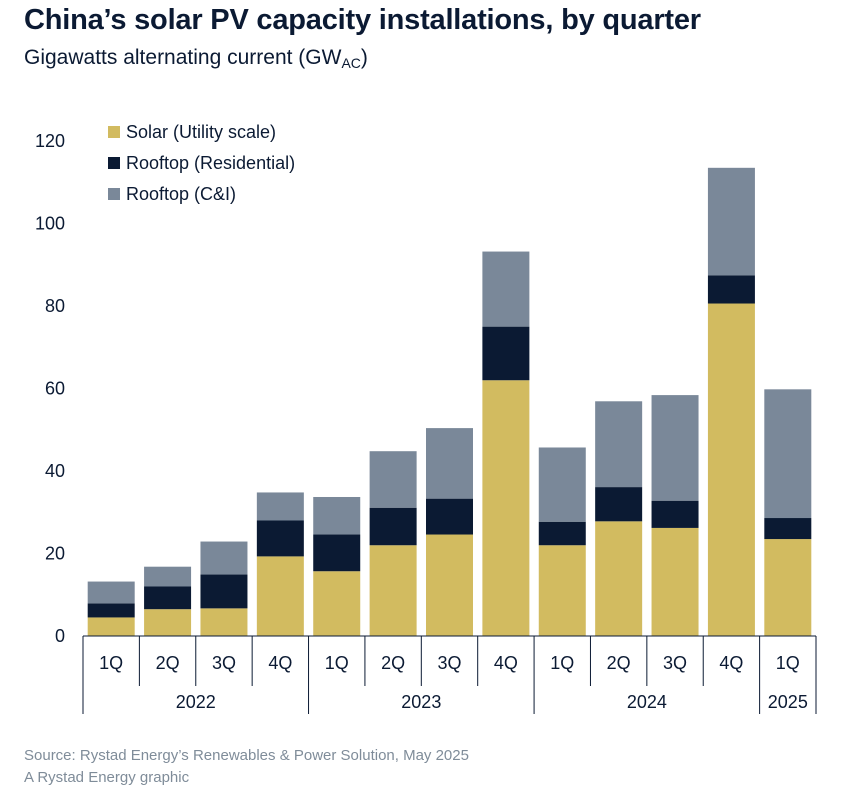 Image resolution: width=844 pixels, height=801 pixels. I want to click on credit-text: A Rystad Energy graphic, so click(107, 777).